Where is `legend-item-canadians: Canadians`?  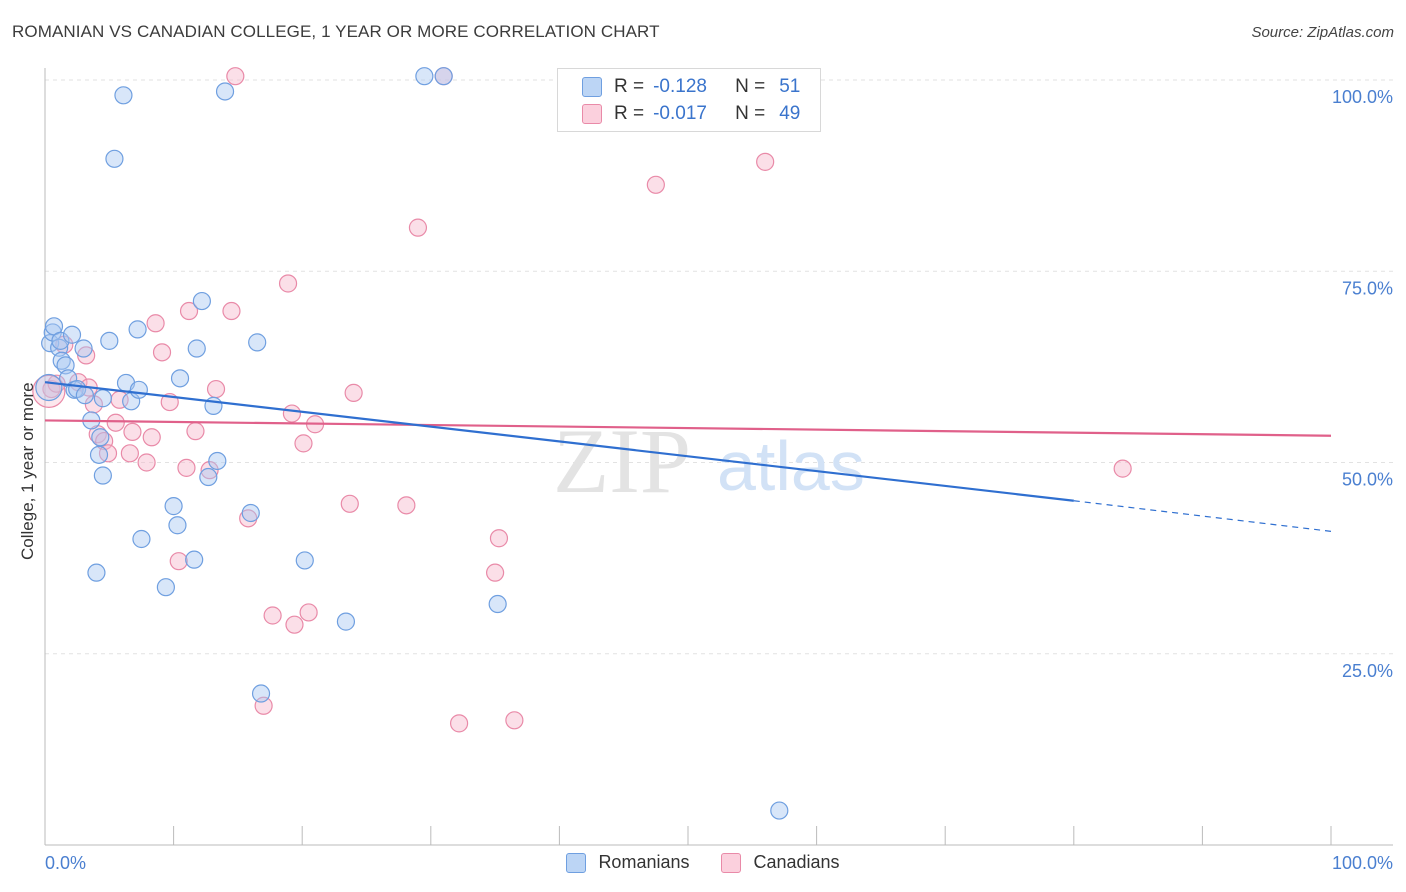
legend-item-canadians: Canadians is located at coordinates (780, 862).